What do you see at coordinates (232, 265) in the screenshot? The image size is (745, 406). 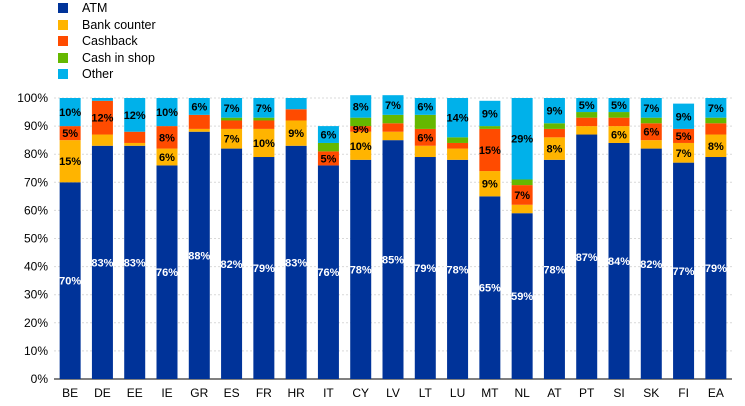 I see `data-label: 82%` at bounding box center [232, 265].